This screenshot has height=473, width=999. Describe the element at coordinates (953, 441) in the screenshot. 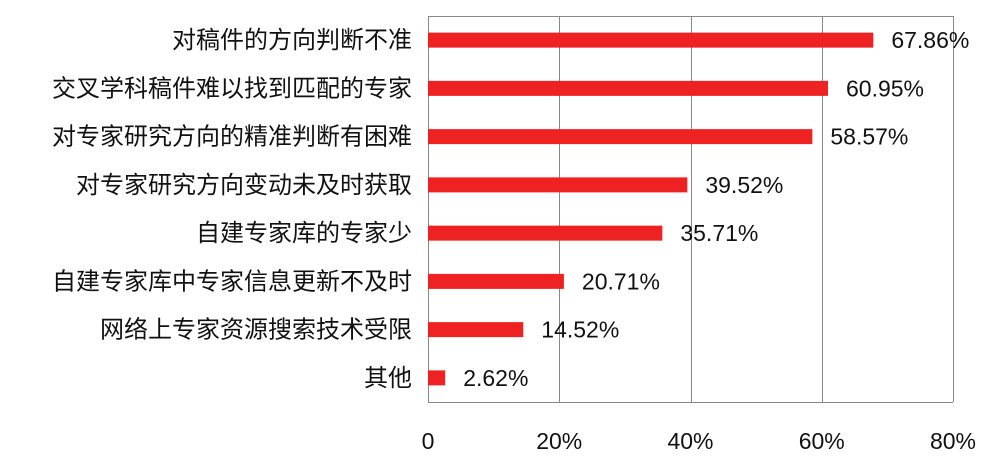

I see `x-tick-label: 80%` at that location.